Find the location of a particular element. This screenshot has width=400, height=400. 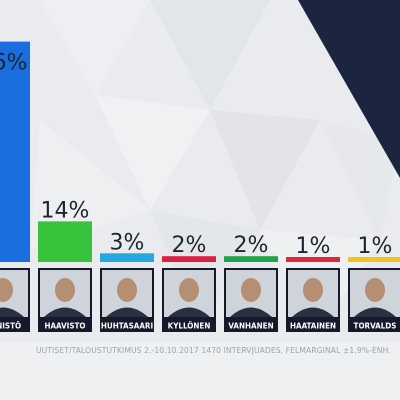

candidate-name-niinisto: NIINISTÖ is located at coordinates (10, 326).